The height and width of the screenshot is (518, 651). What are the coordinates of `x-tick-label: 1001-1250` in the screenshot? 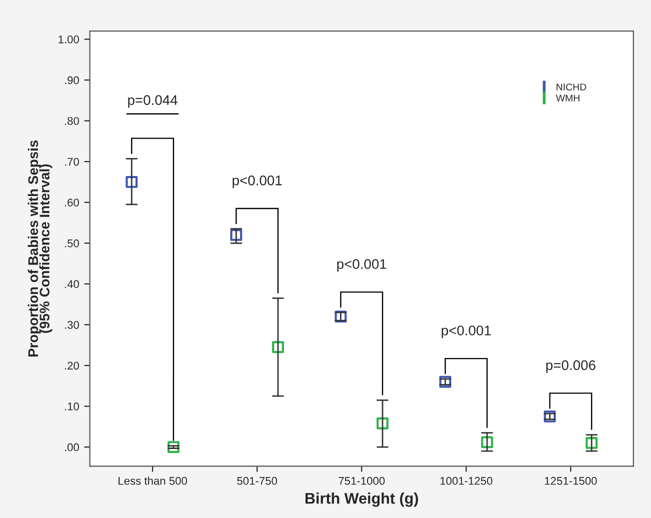 It's located at (466, 480).